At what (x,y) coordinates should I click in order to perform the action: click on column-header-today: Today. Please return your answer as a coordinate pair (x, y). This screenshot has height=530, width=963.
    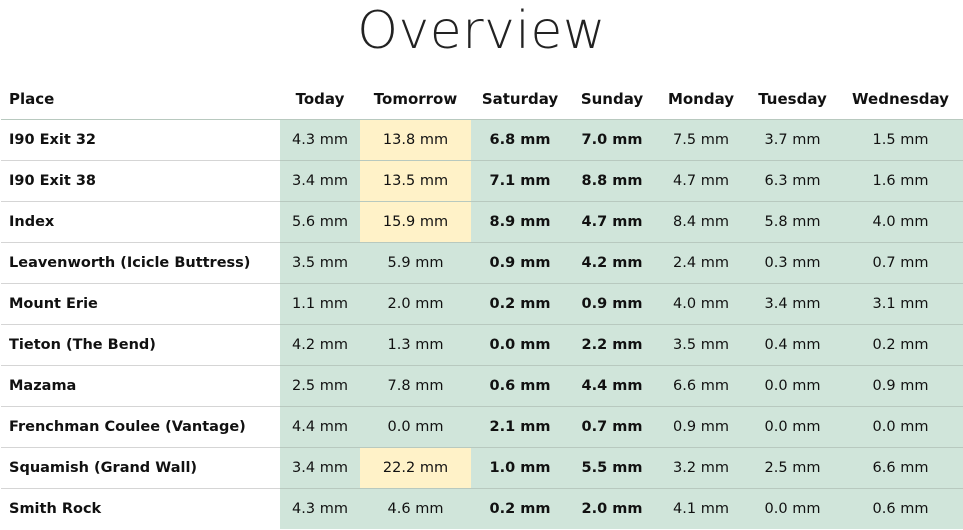
    Looking at the image, I should click on (320, 99).